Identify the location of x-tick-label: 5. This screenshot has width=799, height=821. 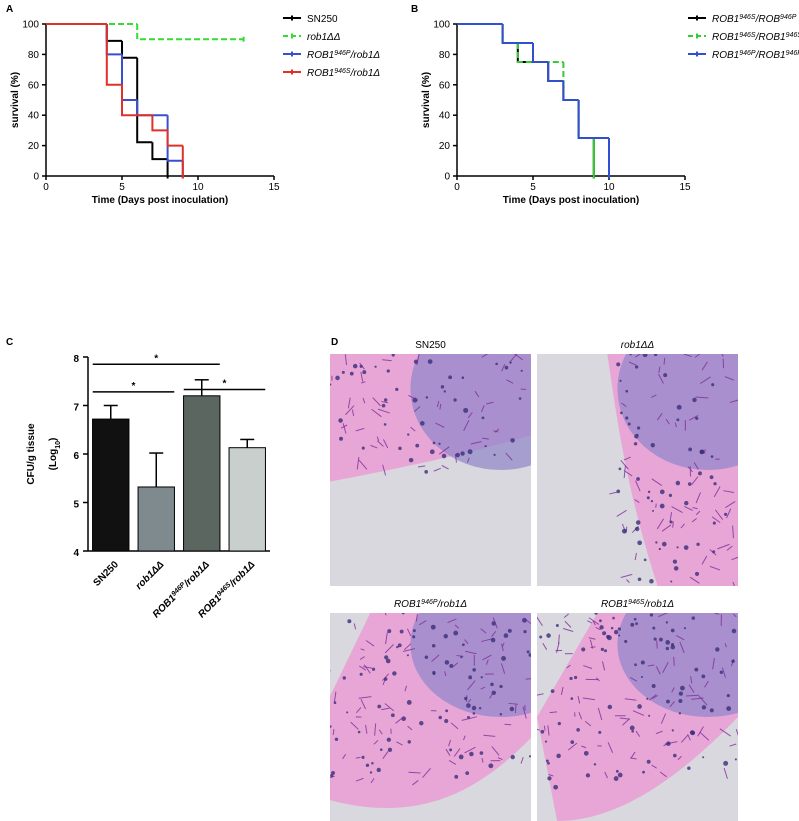
(533, 187).